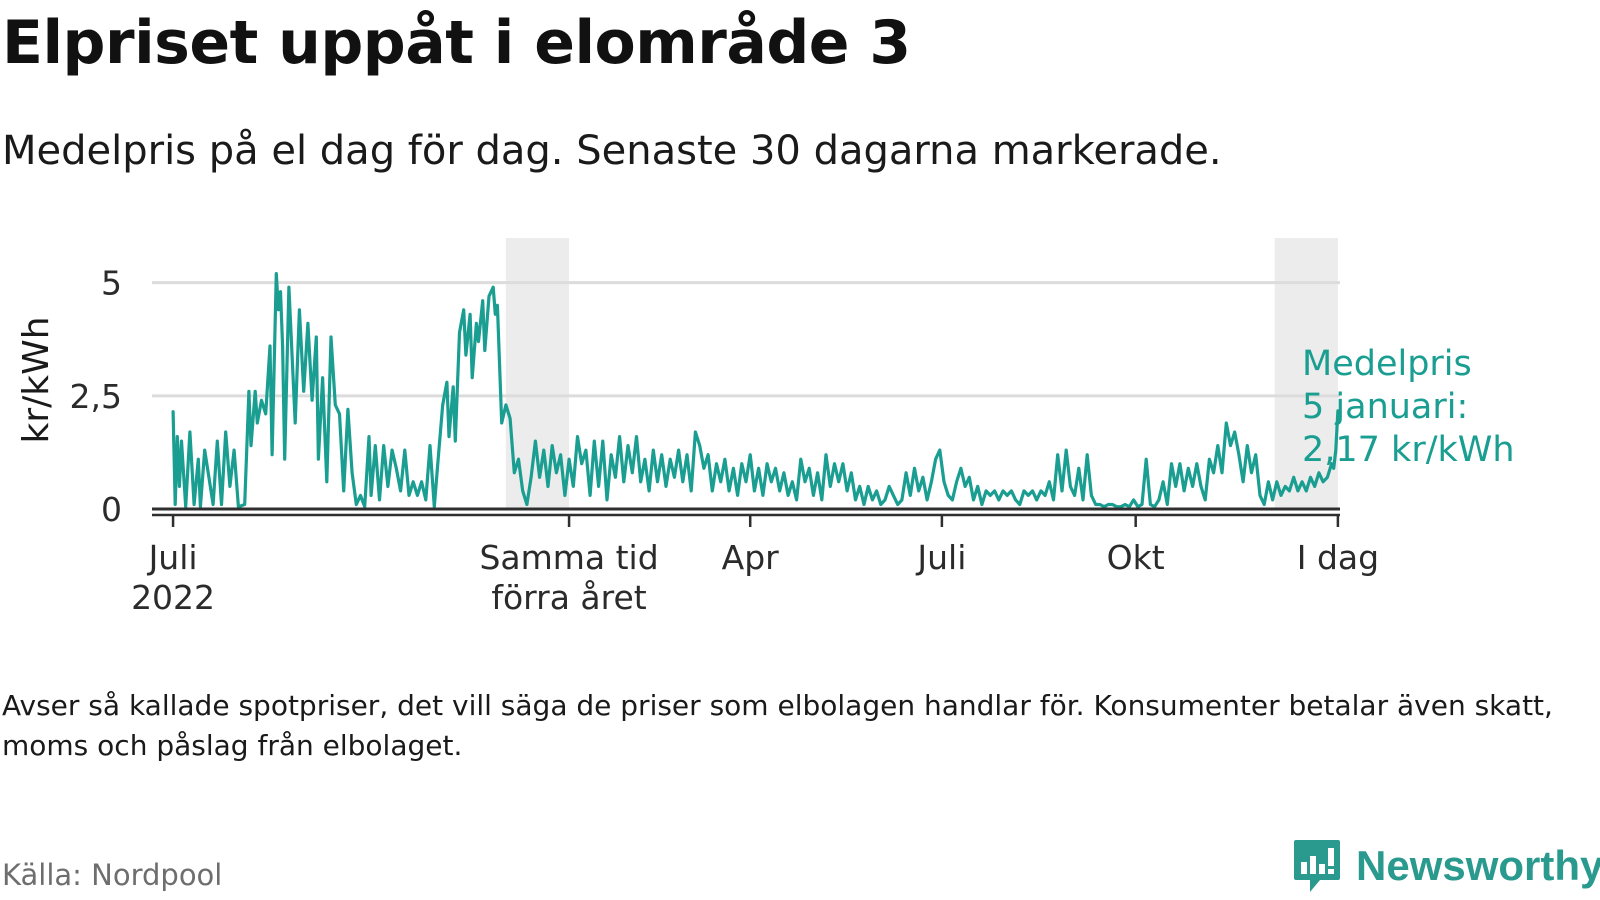 This screenshot has height=900, width=1600. I want to click on page-title: Elpriset uppåt i elområde 3, so click(456, 43).